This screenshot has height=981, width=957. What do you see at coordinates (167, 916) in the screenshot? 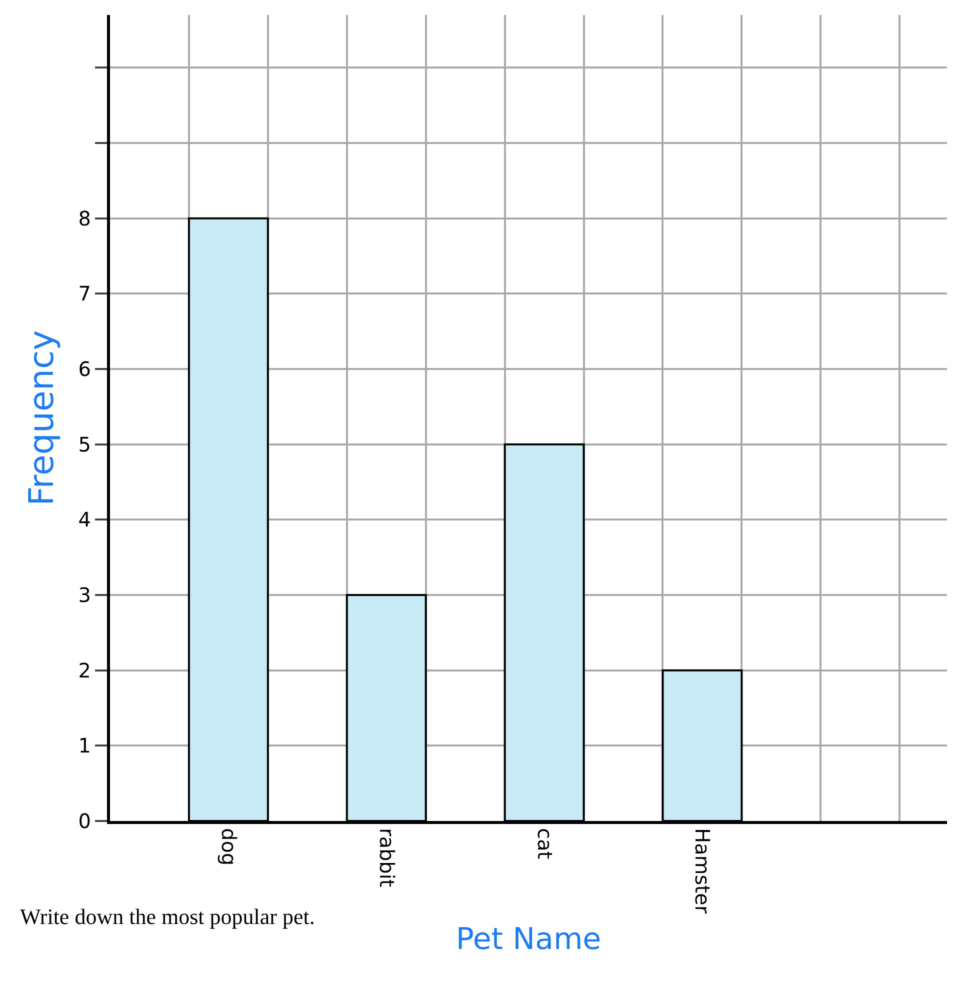
I see `text: Write down the most popular pet.` at bounding box center [167, 916].